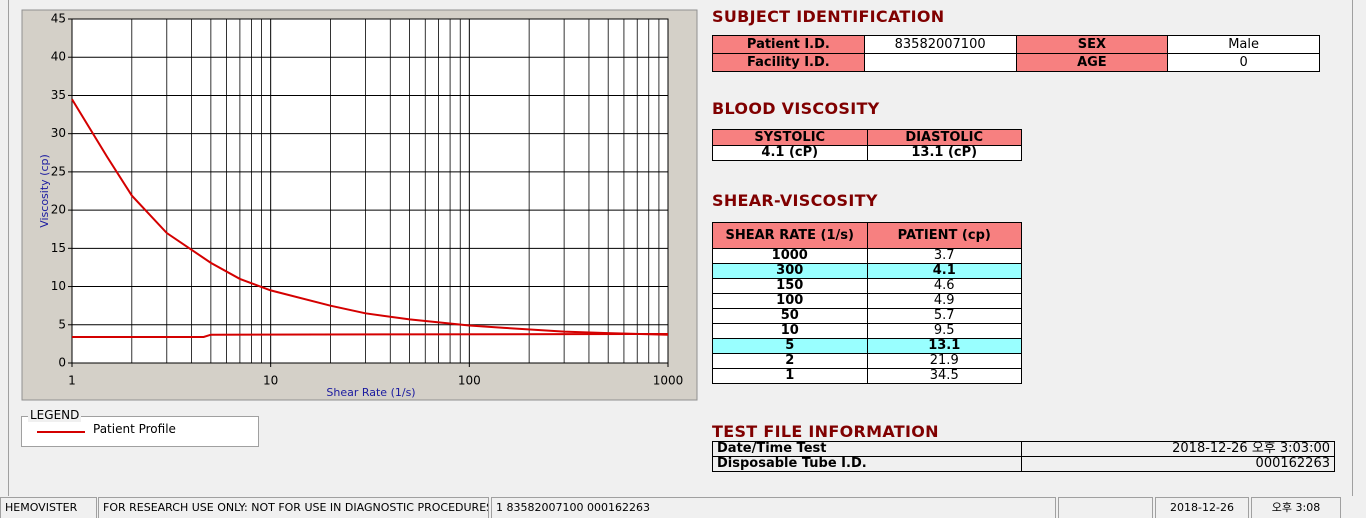 The height and width of the screenshot is (518, 1366). What do you see at coordinates (668, 381) in the screenshot?
I see `x-tick-label: 1000` at bounding box center [668, 381].